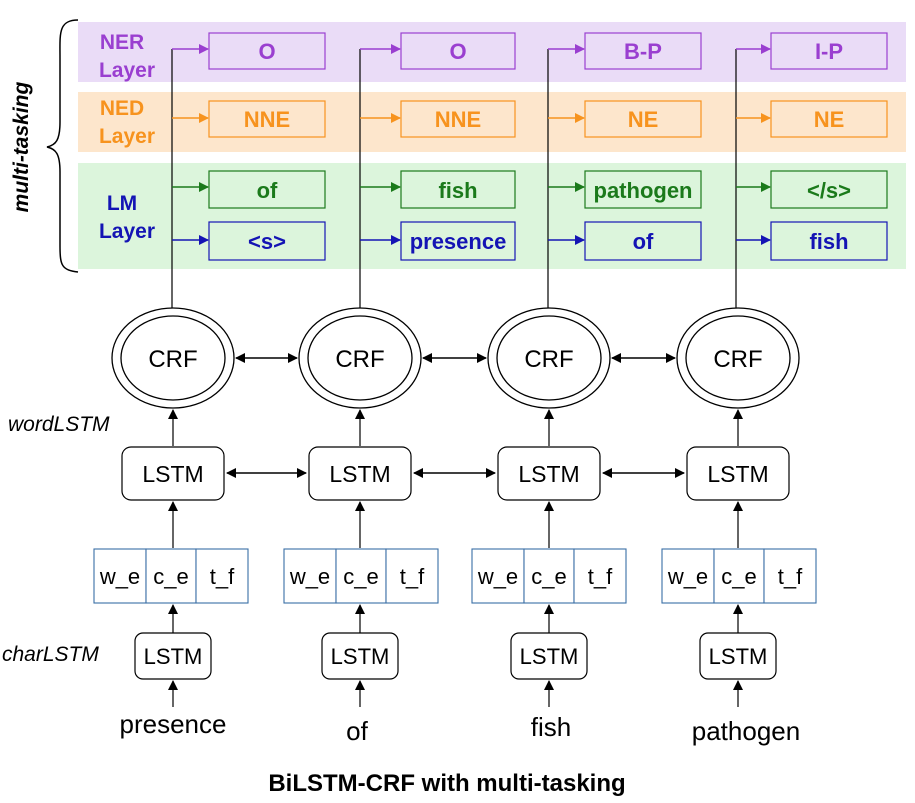  I want to click on ner-layer-label-line2: Layer, so click(127, 70).